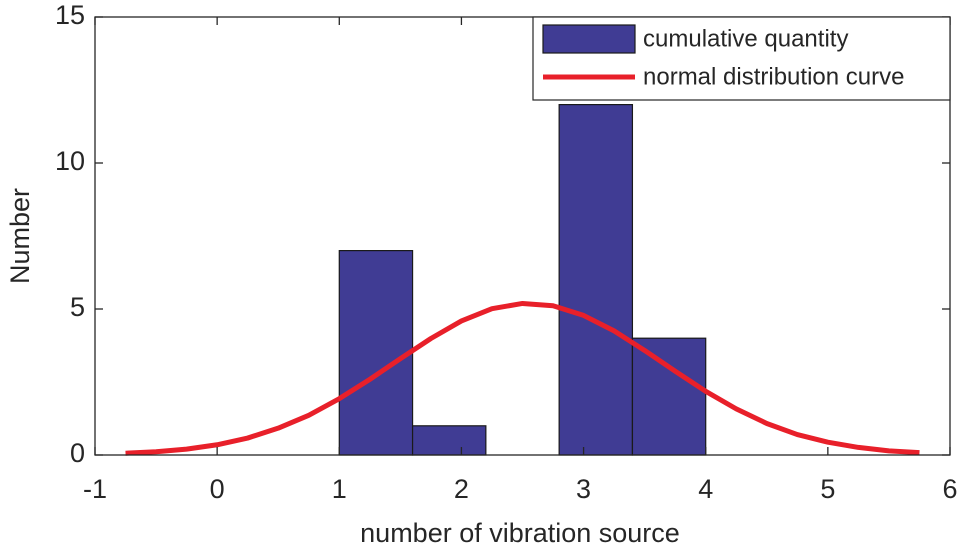  Describe the element at coordinates (773, 76) in the screenshot. I see `legend-label: normal distribution curve` at that location.